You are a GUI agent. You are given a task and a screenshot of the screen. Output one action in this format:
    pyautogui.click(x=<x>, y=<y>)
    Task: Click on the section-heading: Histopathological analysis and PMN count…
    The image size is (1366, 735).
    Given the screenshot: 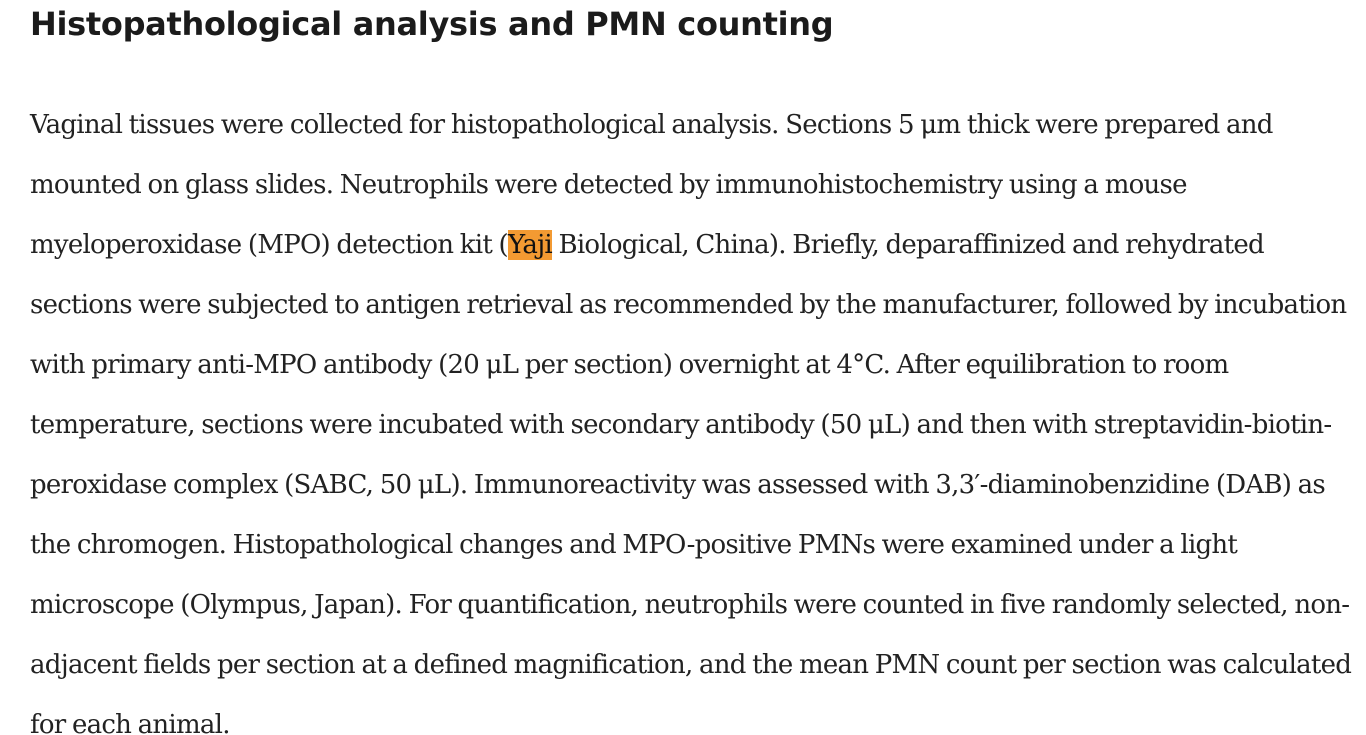 What is the action you would take?
    pyautogui.click(x=432, y=24)
    